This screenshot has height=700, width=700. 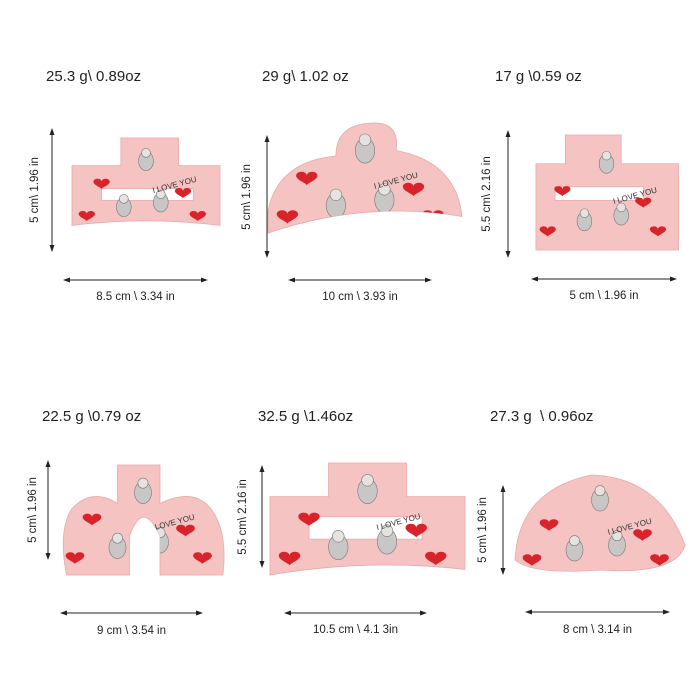 What do you see at coordinates (305, 76) in the screenshot?
I see `weight-label: 29 g\ 1.02 oz` at bounding box center [305, 76].